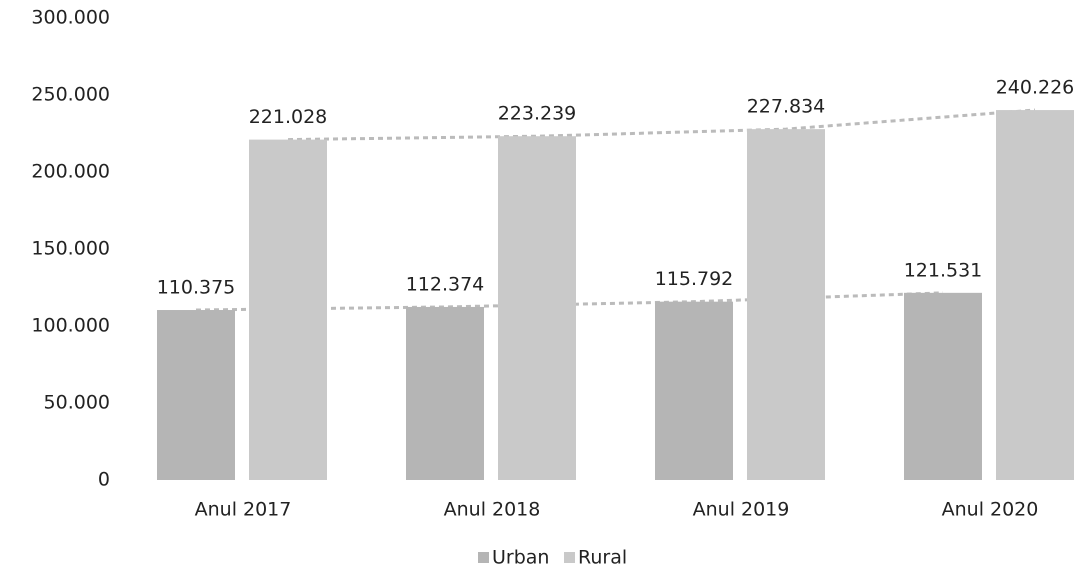 The height and width of the screenshot is (570, 1086). What do you see at coordinates (694, 279) in the screenshot?
I see `data-label: 115.792` at bounding box center [694, 279].